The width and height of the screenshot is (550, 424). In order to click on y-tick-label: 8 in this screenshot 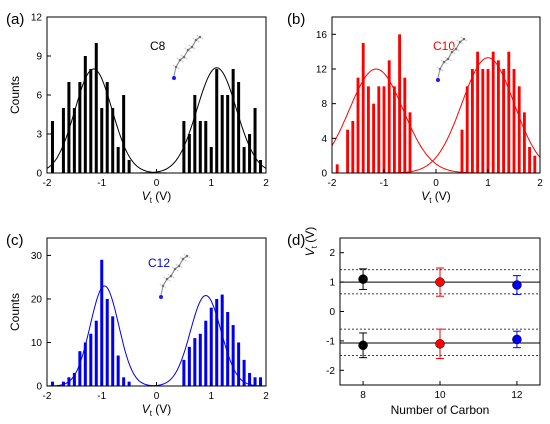, I will do `click(324, 104)`.